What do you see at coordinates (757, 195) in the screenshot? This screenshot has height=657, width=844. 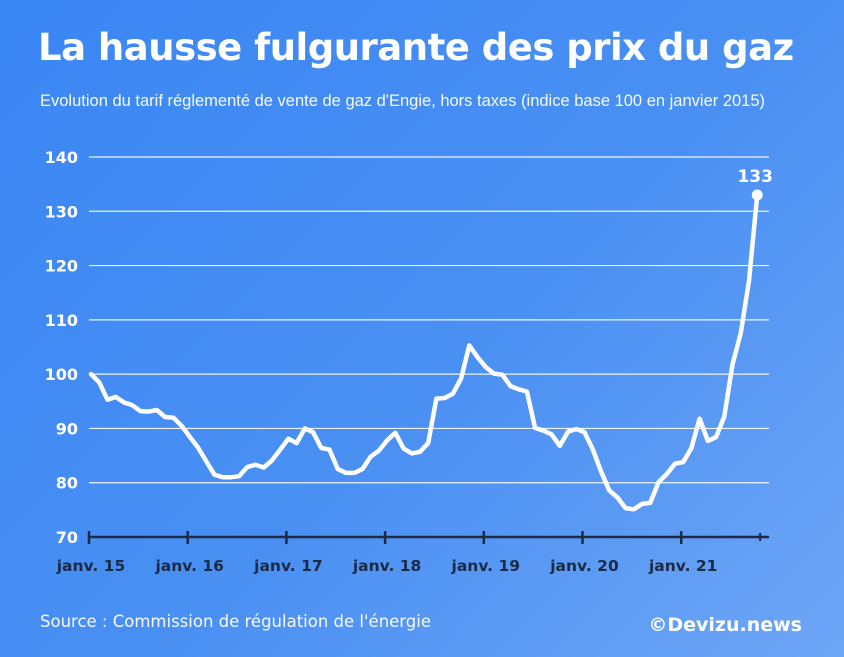 I see `last-point-marker` at bounding box center [757, 195].